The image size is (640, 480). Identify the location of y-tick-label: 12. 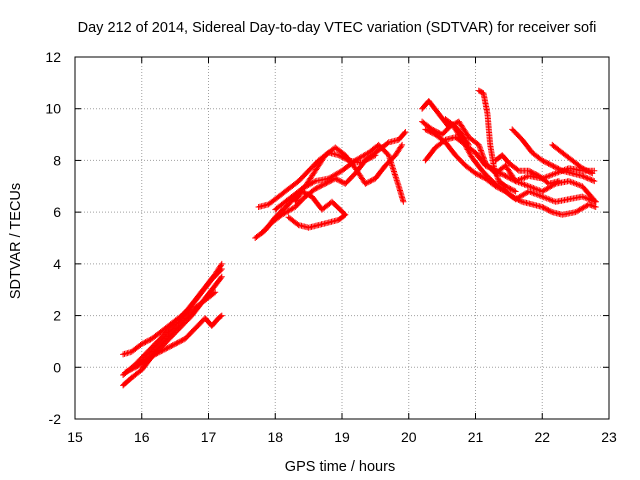
(53, 57).